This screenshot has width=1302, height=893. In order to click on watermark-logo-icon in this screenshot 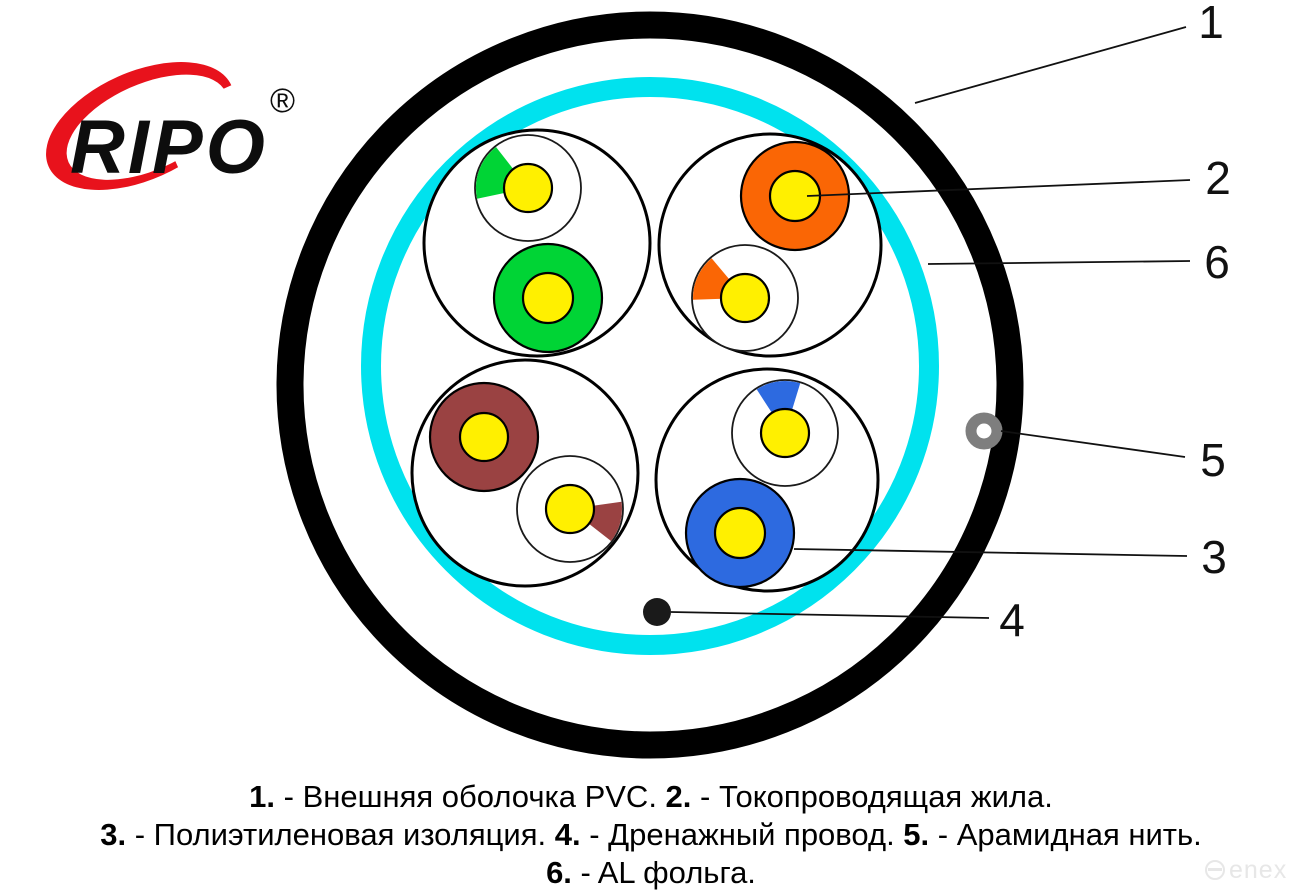, I will do `click(1215, 870)`.